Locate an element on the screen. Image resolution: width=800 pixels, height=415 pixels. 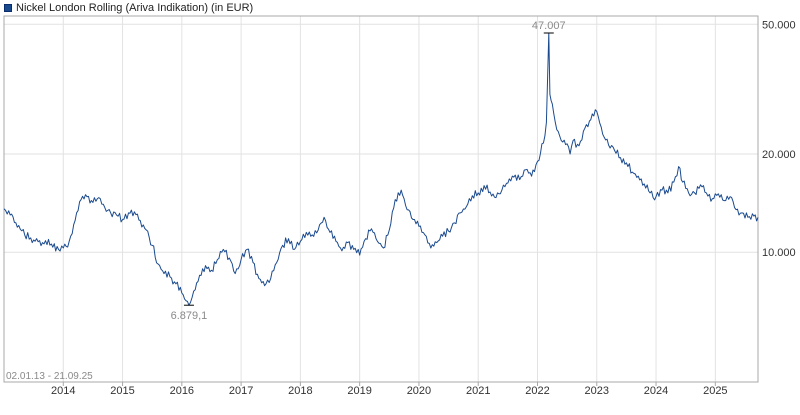
x-tick-label: 2014 is located at coordinates (63, 391).